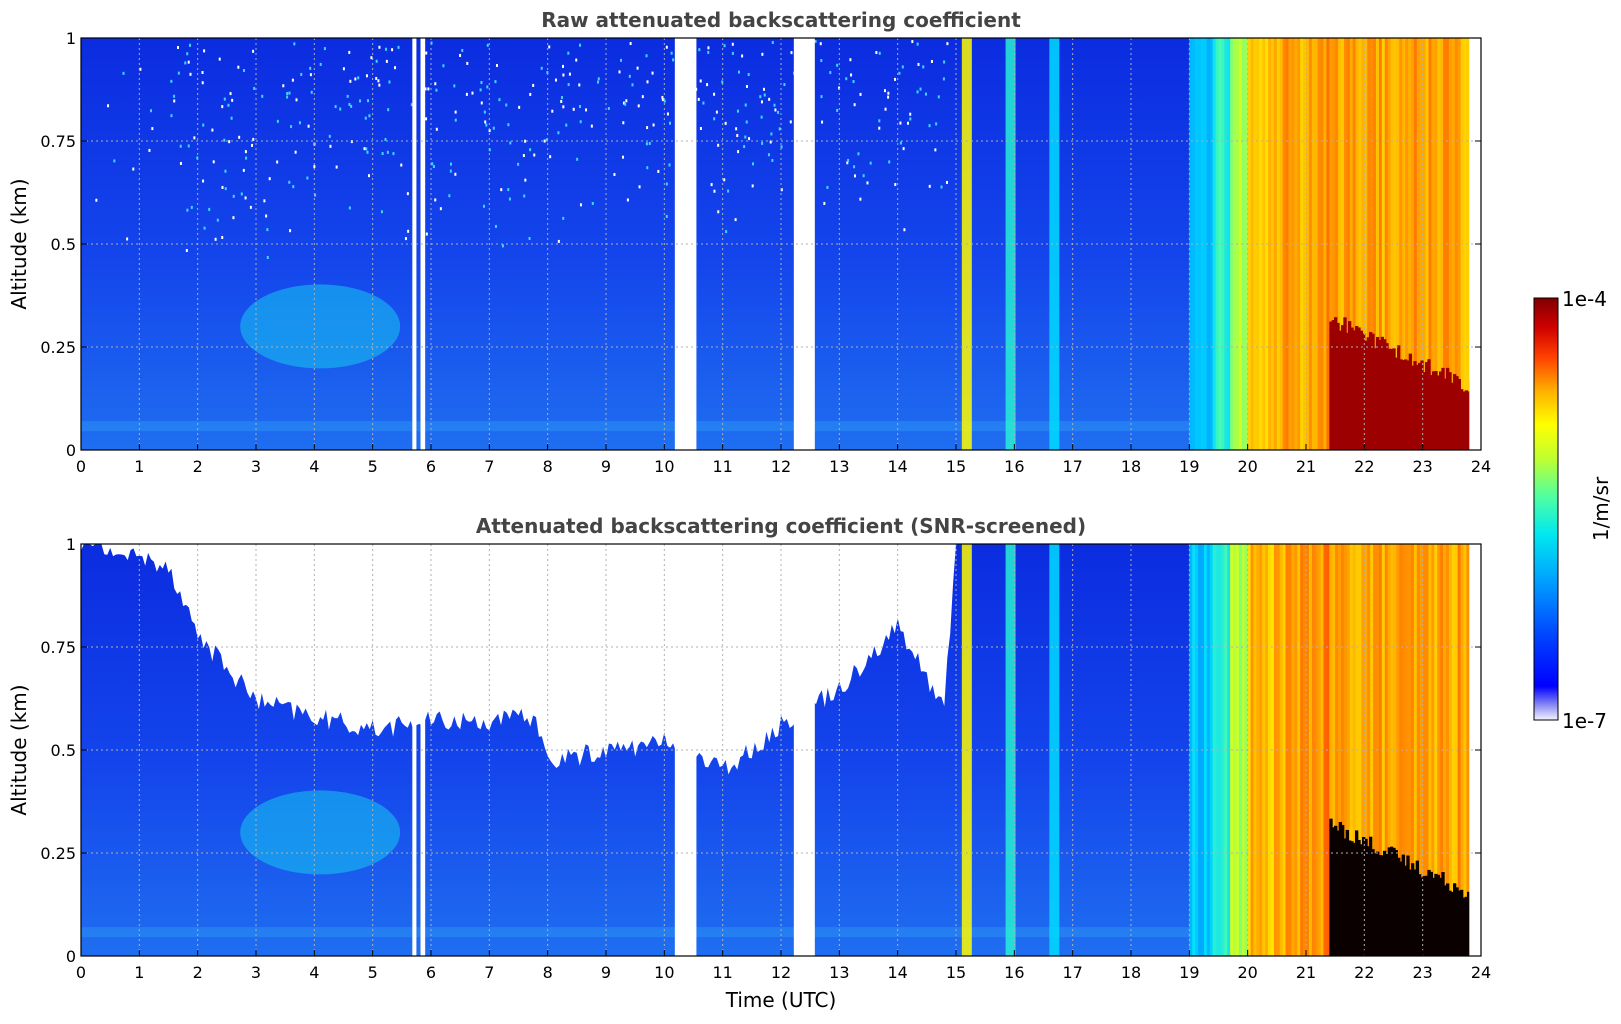 The height and width of the screenshot is (1024, 1621). What do you see at coordinates (320, 832) in the screenshot?
I see `aerosol-layer-blob` at bounding box center [320, 832].